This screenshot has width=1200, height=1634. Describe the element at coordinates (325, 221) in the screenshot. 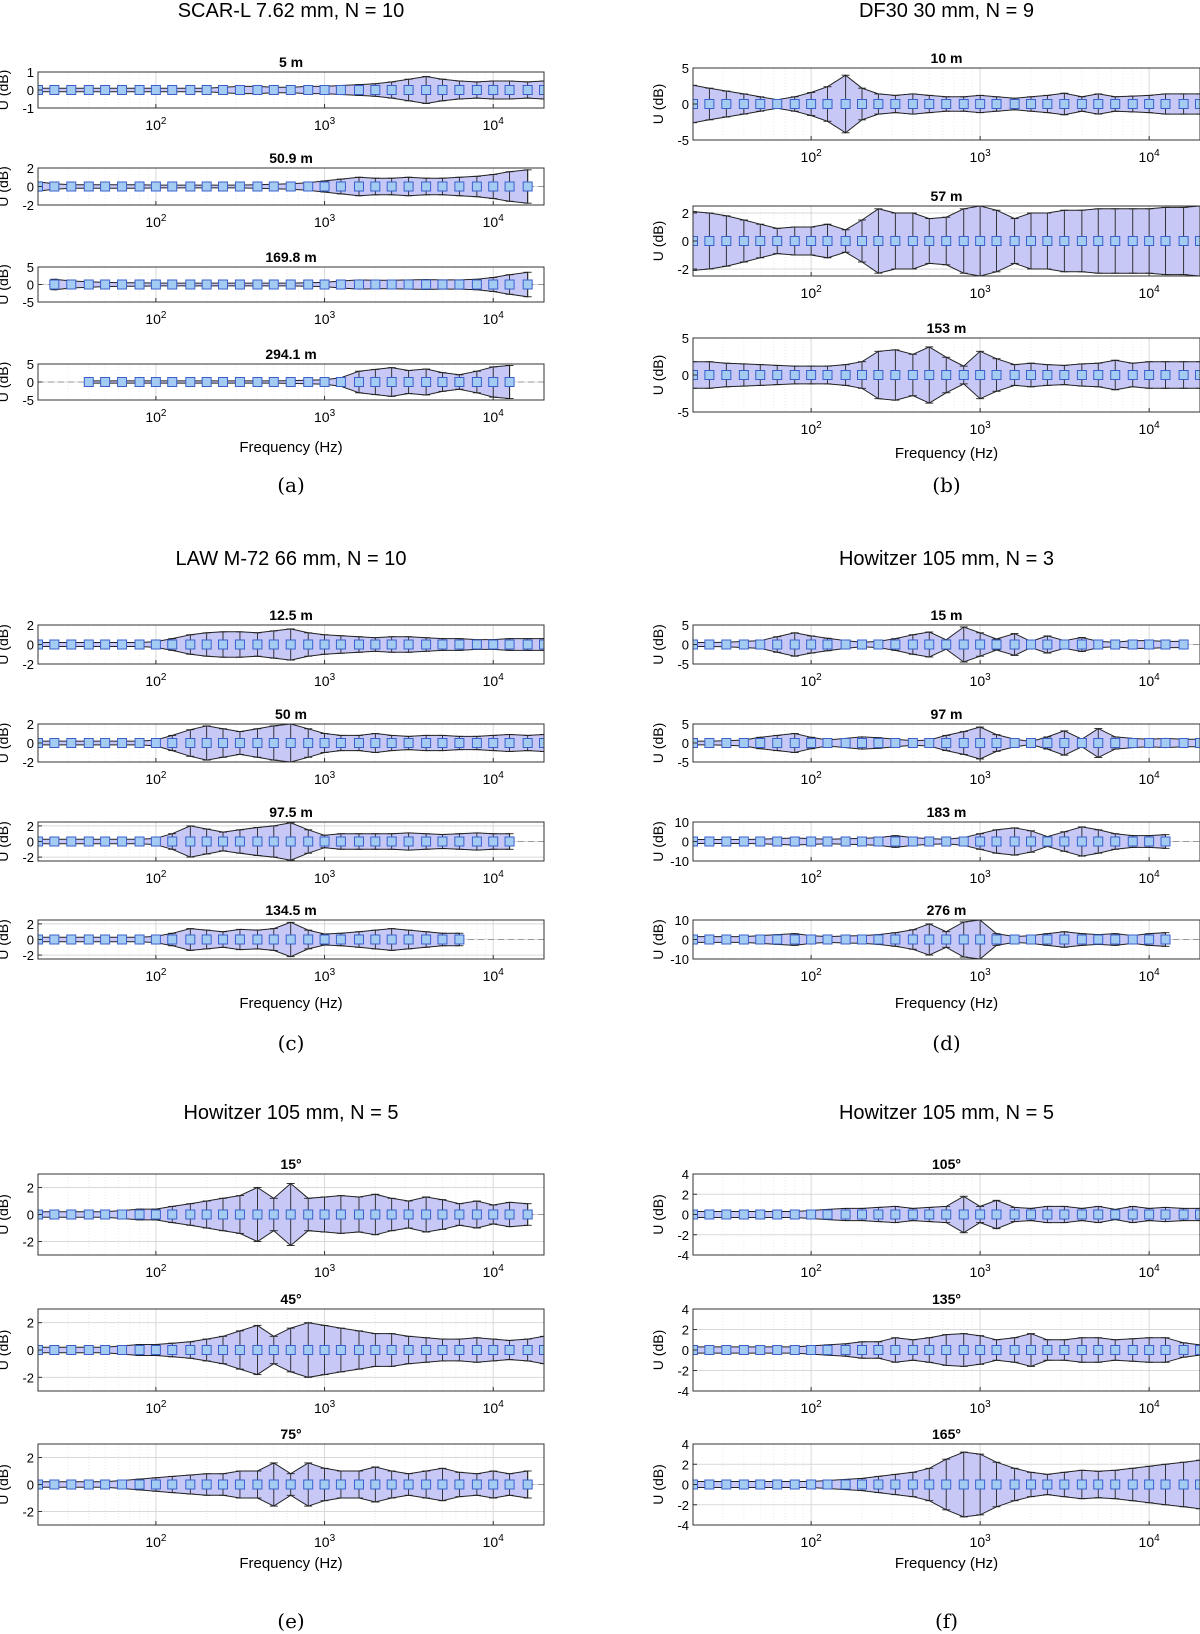

I see `x-tick-label: 103` at that location.